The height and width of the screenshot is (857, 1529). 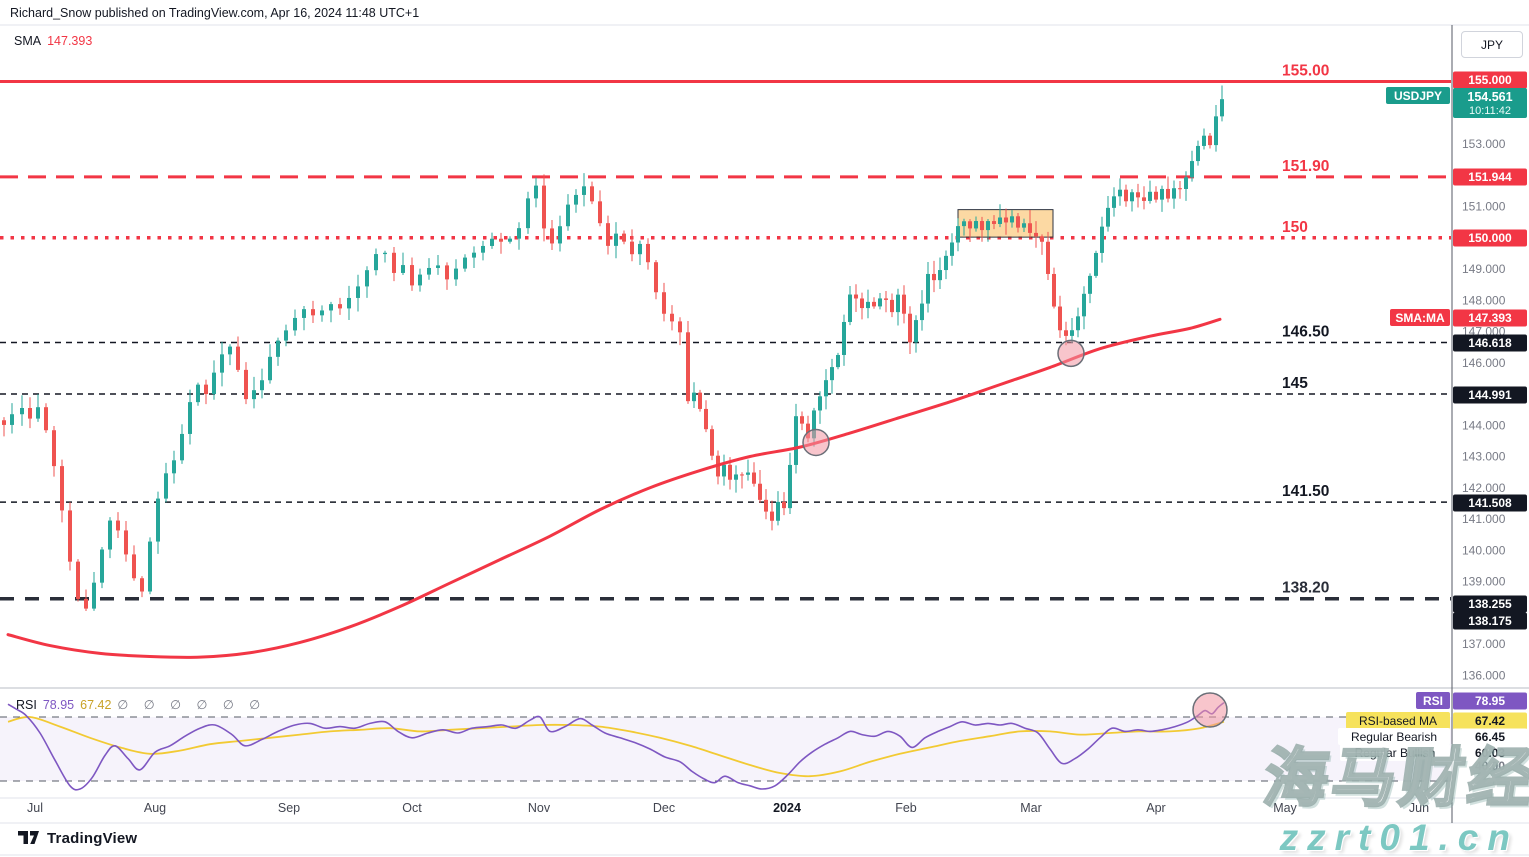 I want to click on price-badge: 150.000, so click(x=1490, y=238).